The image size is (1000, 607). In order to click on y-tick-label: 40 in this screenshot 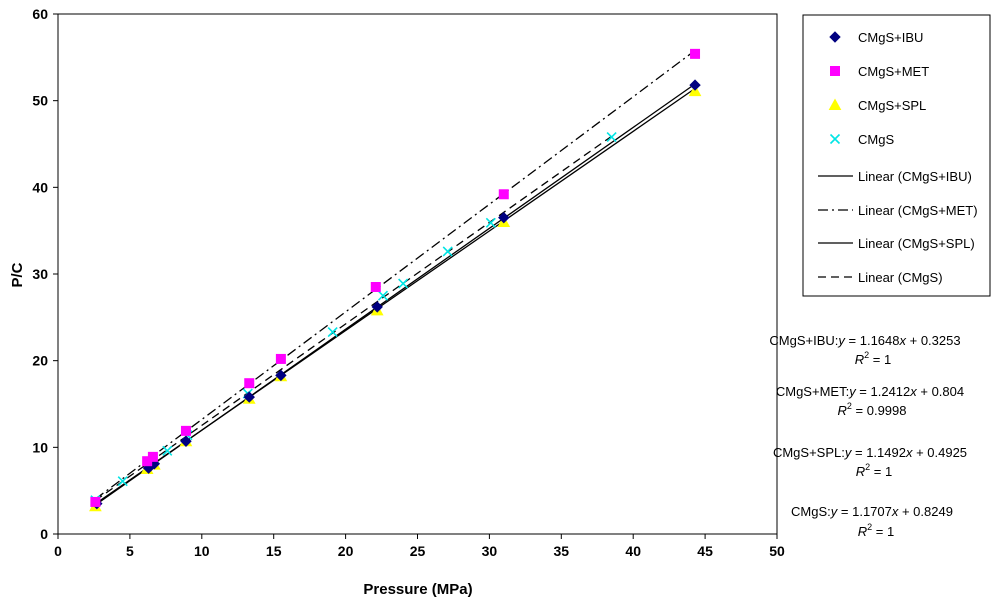, I will do `click(40, 187)`.